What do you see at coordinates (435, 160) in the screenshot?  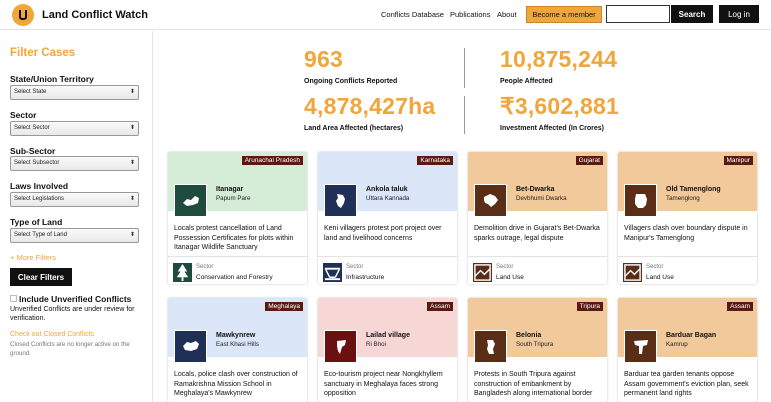 I see `state-tag: Karnataka` at bounding box center [435, 160].